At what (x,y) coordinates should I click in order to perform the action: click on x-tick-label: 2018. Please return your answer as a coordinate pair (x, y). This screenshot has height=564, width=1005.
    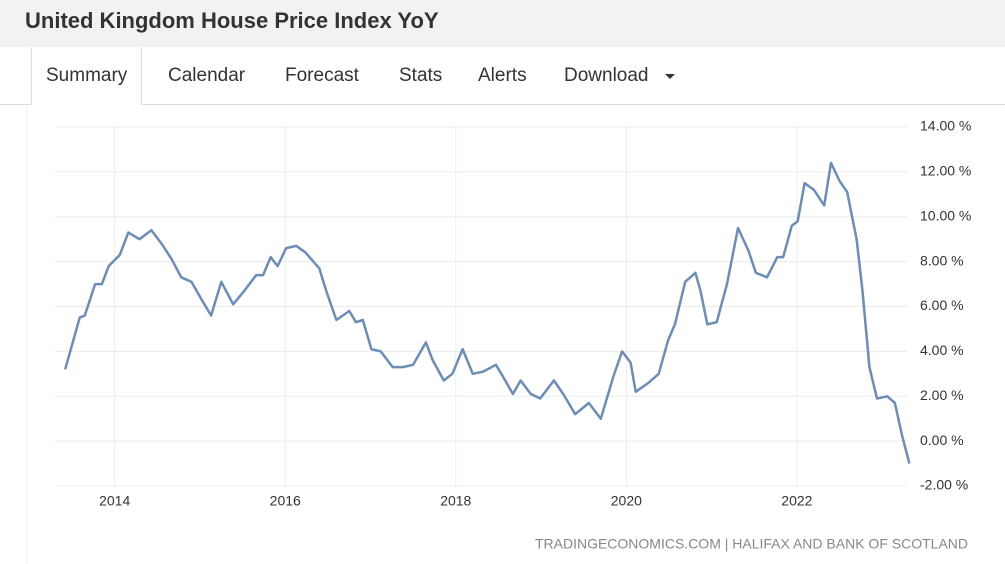
    Looking at the image, I should click on (455, 501).